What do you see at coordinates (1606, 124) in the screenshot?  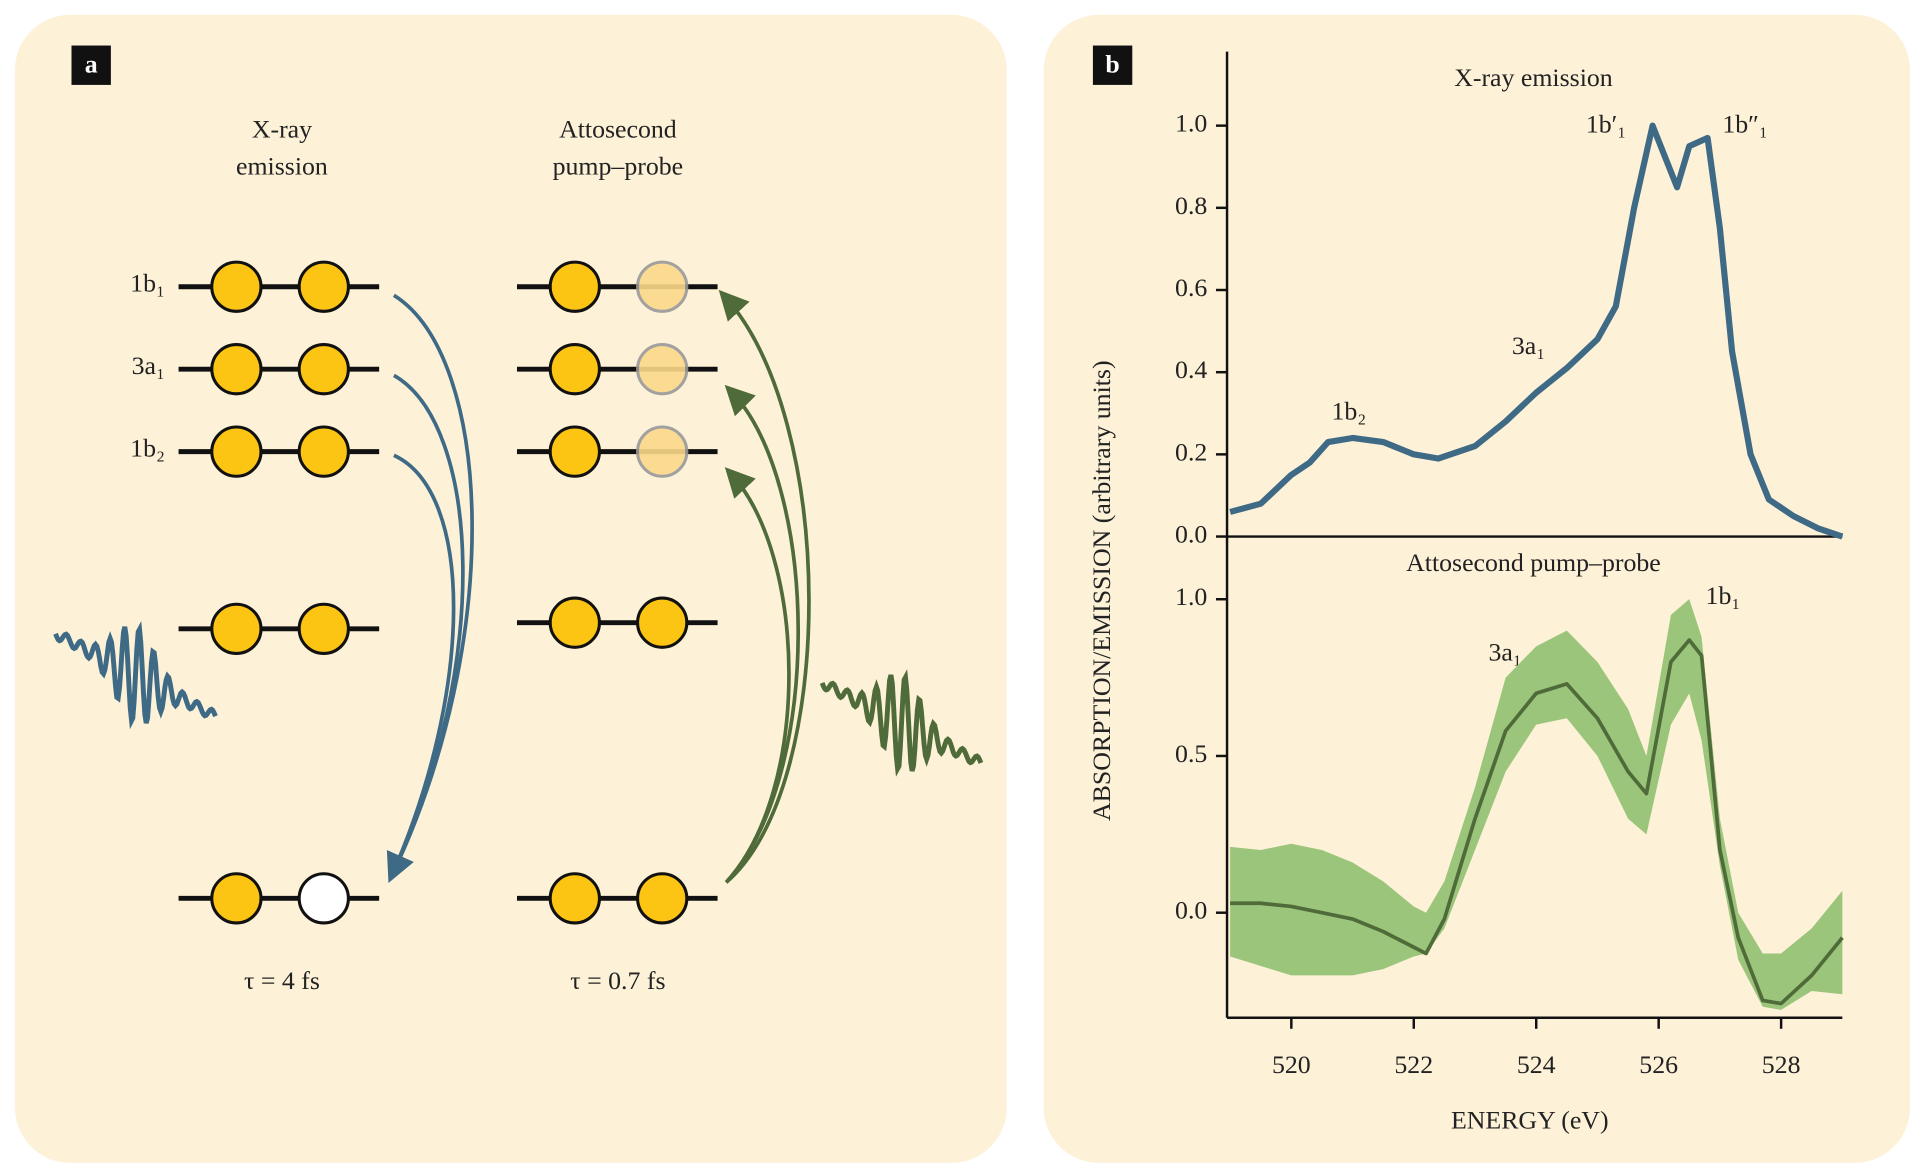 I see `peak-label: 1b′₁` at bounding box center [1606, 124].